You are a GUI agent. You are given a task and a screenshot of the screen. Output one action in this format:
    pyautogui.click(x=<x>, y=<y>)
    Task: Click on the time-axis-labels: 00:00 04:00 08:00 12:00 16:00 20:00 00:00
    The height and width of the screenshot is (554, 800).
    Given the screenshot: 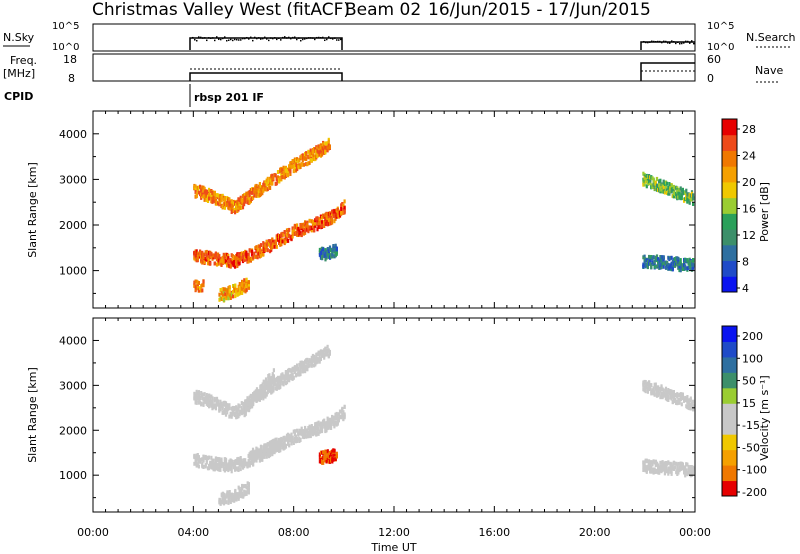 What is the action you would take?
    pyautogui.click(x=394, y=532)
    